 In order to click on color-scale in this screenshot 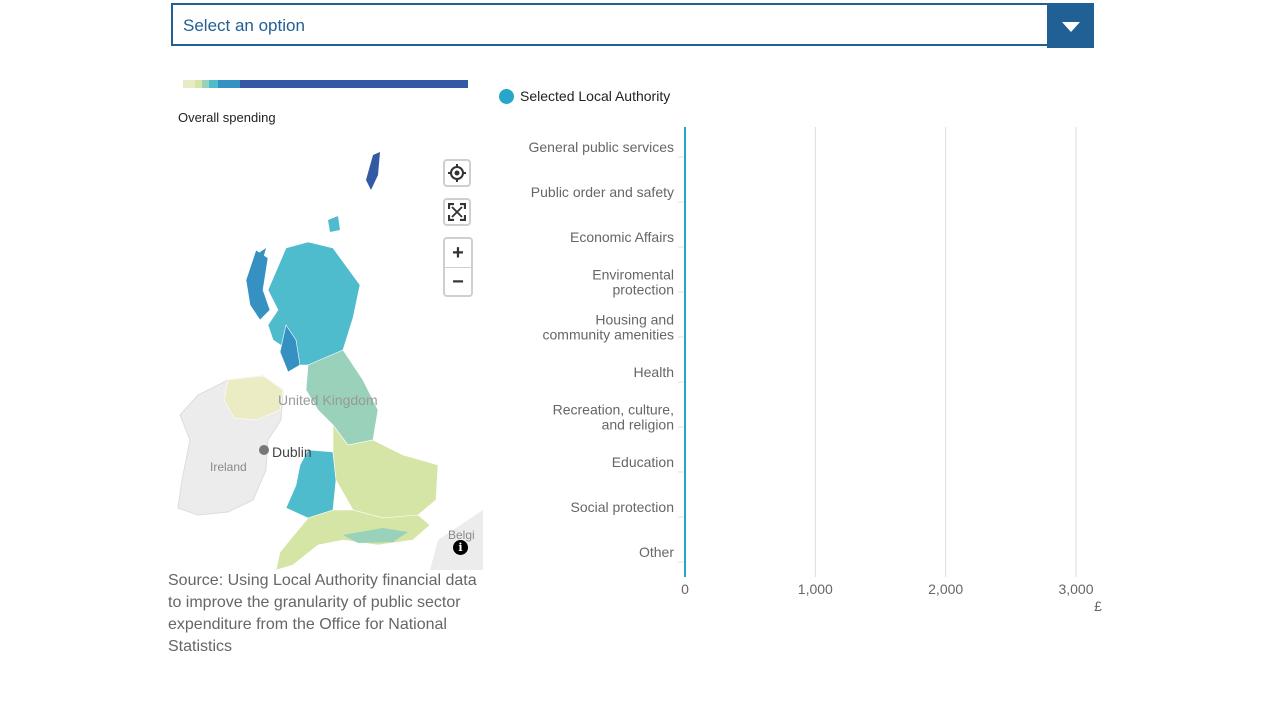, I will do `click(325, 84)`.